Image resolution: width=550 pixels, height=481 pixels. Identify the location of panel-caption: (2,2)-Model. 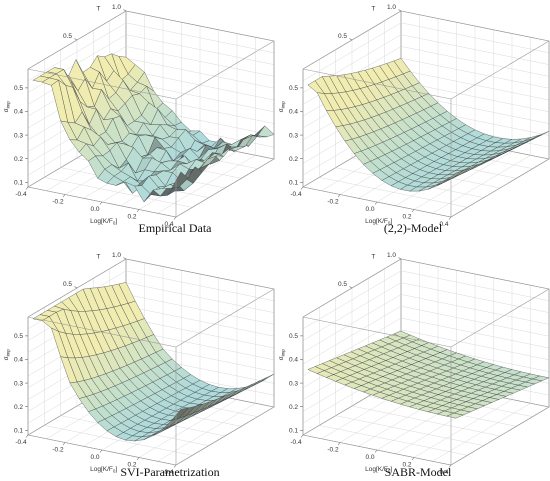
(413, 228).